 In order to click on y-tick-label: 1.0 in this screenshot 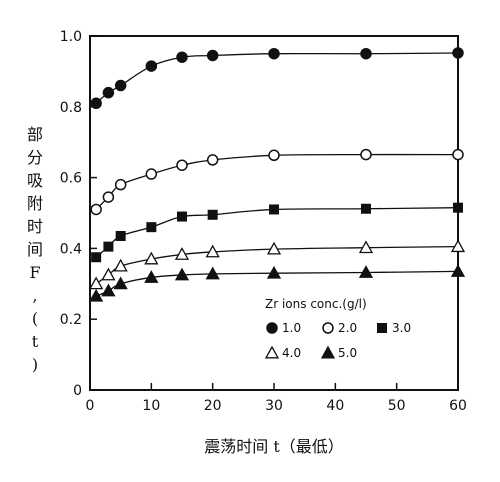, I will do `click(71, 37)`.